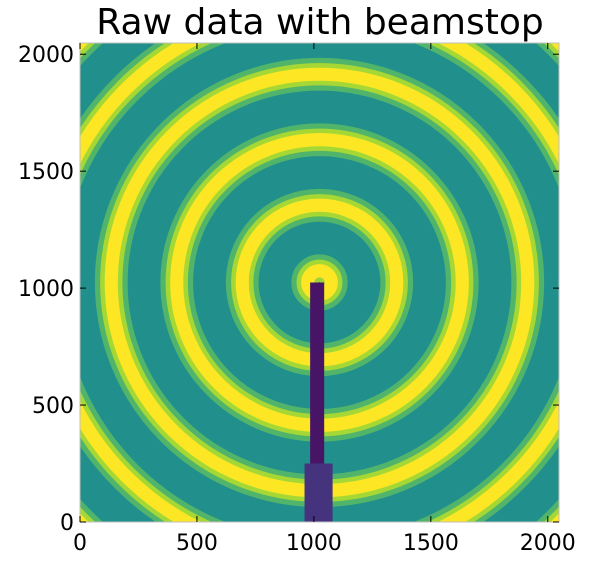  What do you see at coordinates (46, 172) in the screenshot?
I see `y-tick-label: 1500` at bounding box center [46, 172].